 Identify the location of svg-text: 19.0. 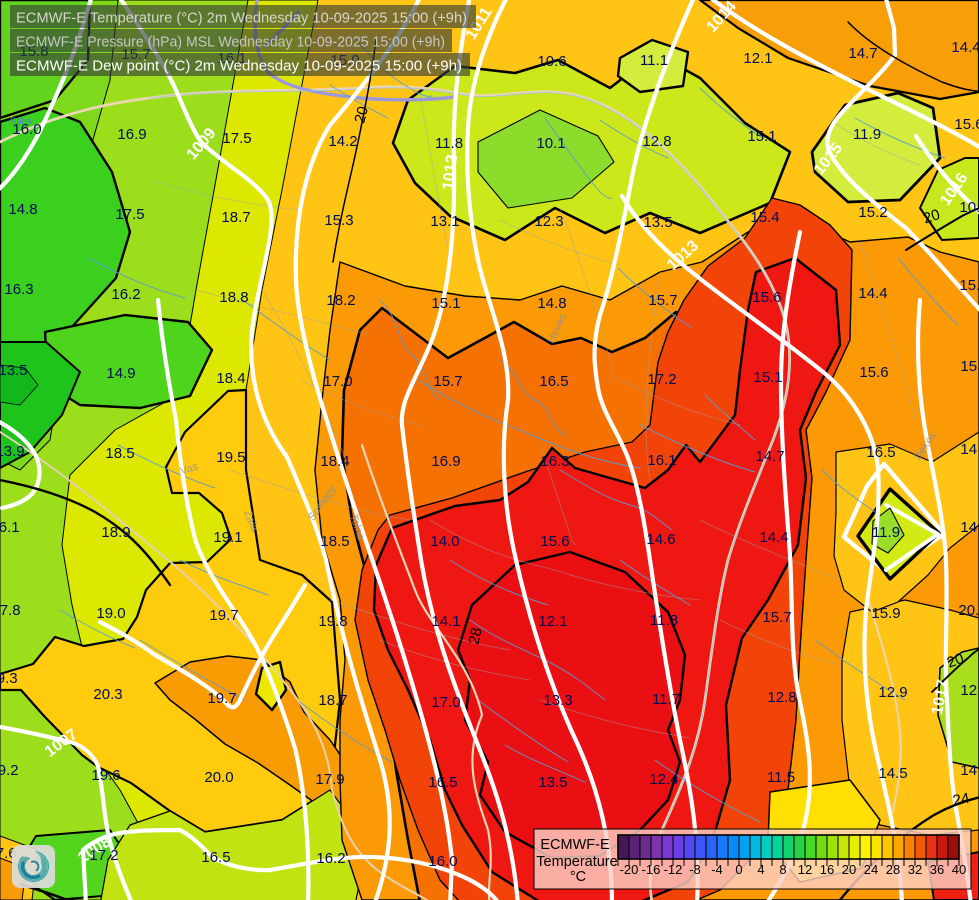
(110, 613).